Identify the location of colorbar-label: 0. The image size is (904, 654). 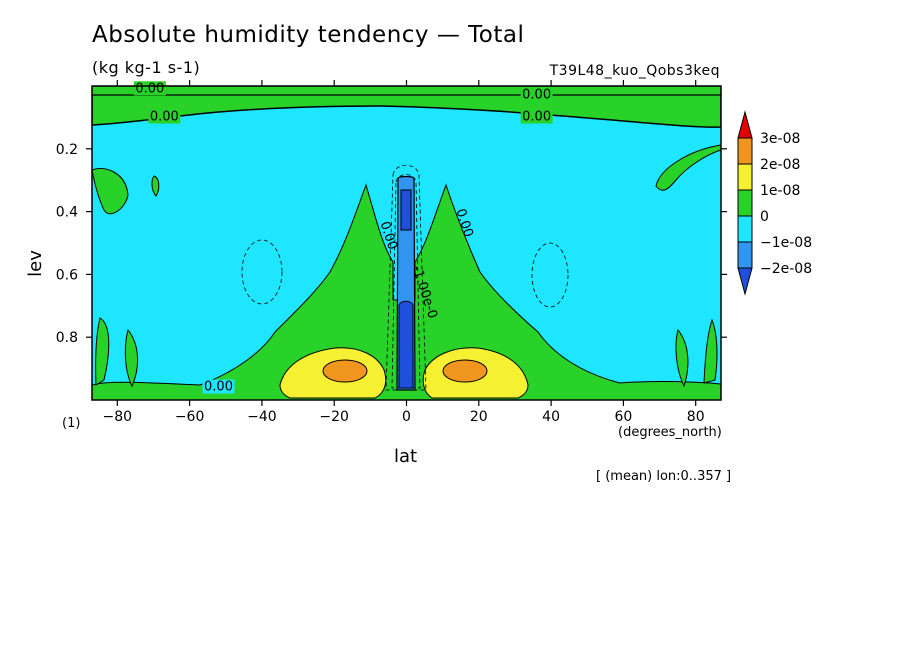
(764, 217).